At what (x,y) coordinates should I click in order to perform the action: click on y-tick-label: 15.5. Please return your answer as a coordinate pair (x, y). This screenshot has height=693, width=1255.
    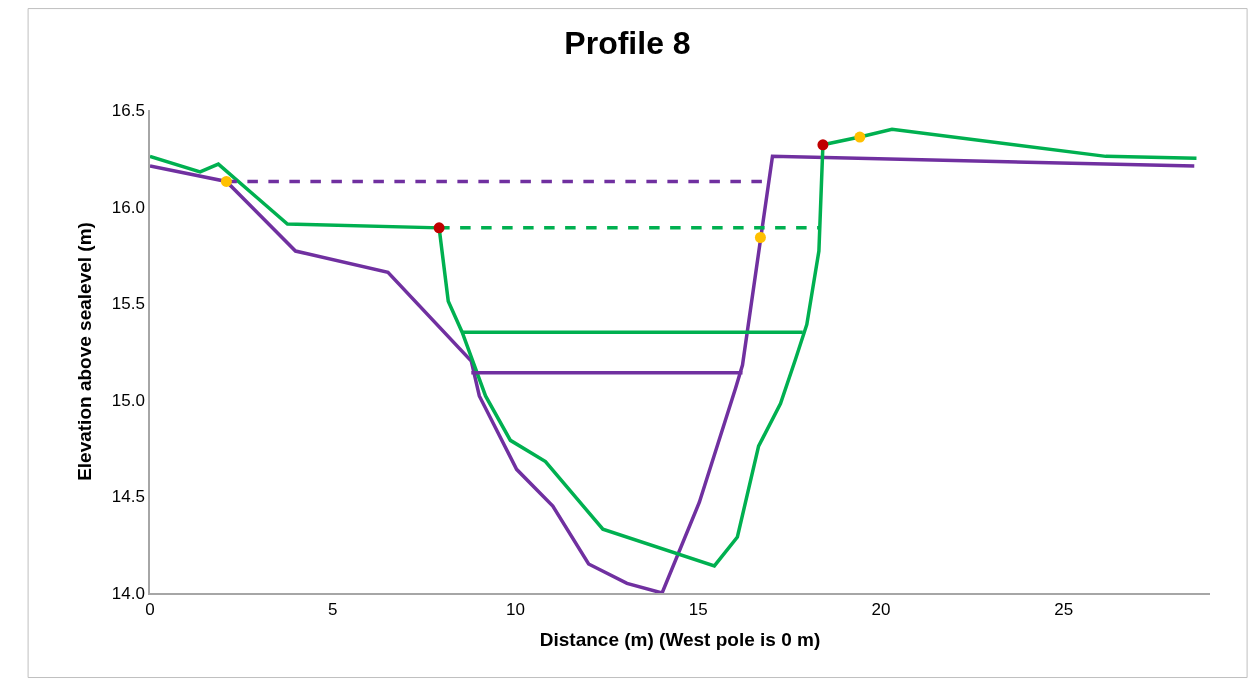
    Looking at the image, I should click on (128, 304).